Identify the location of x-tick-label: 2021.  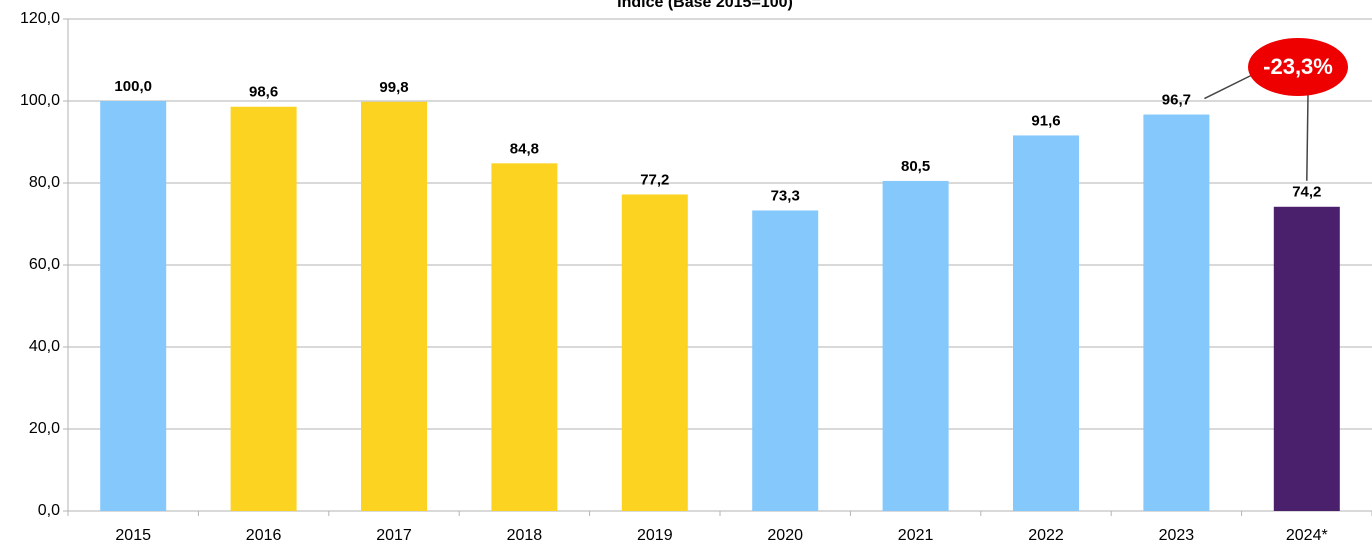
(916, 535).